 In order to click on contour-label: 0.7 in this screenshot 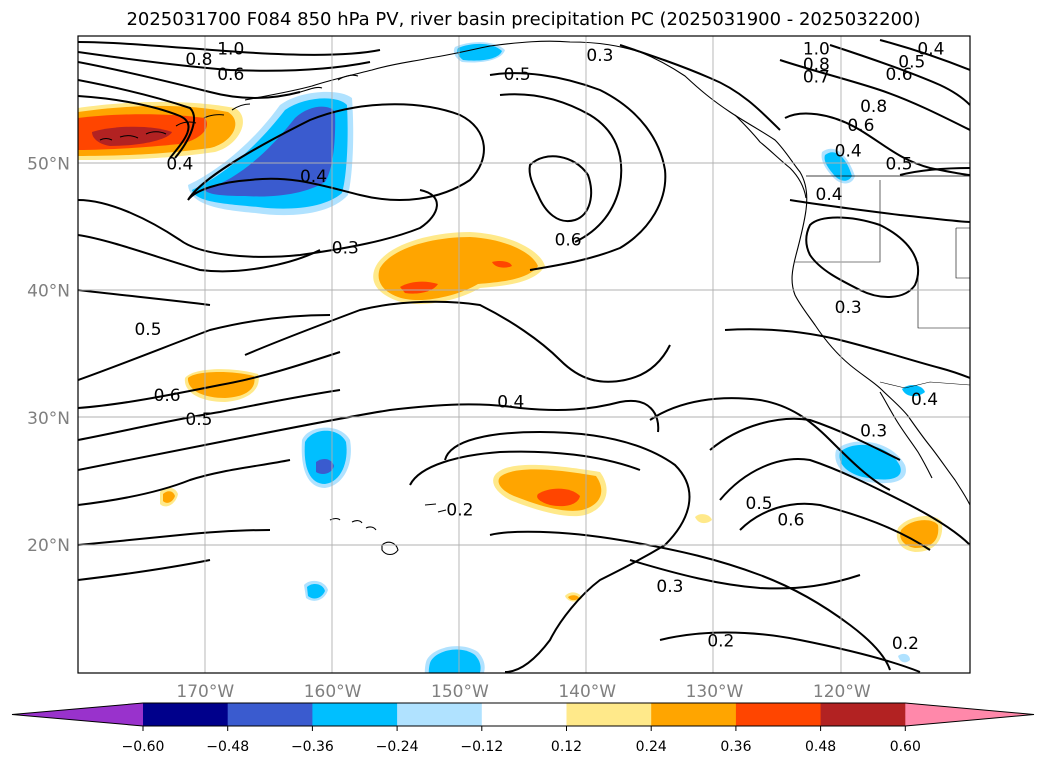, I will do `click(816, 78)`.